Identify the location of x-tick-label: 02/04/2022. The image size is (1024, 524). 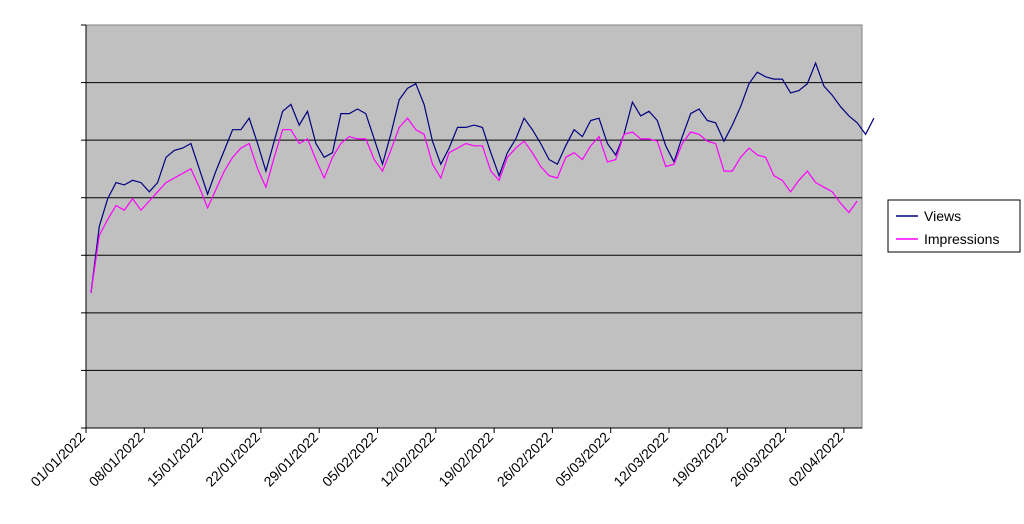
(815, 459).